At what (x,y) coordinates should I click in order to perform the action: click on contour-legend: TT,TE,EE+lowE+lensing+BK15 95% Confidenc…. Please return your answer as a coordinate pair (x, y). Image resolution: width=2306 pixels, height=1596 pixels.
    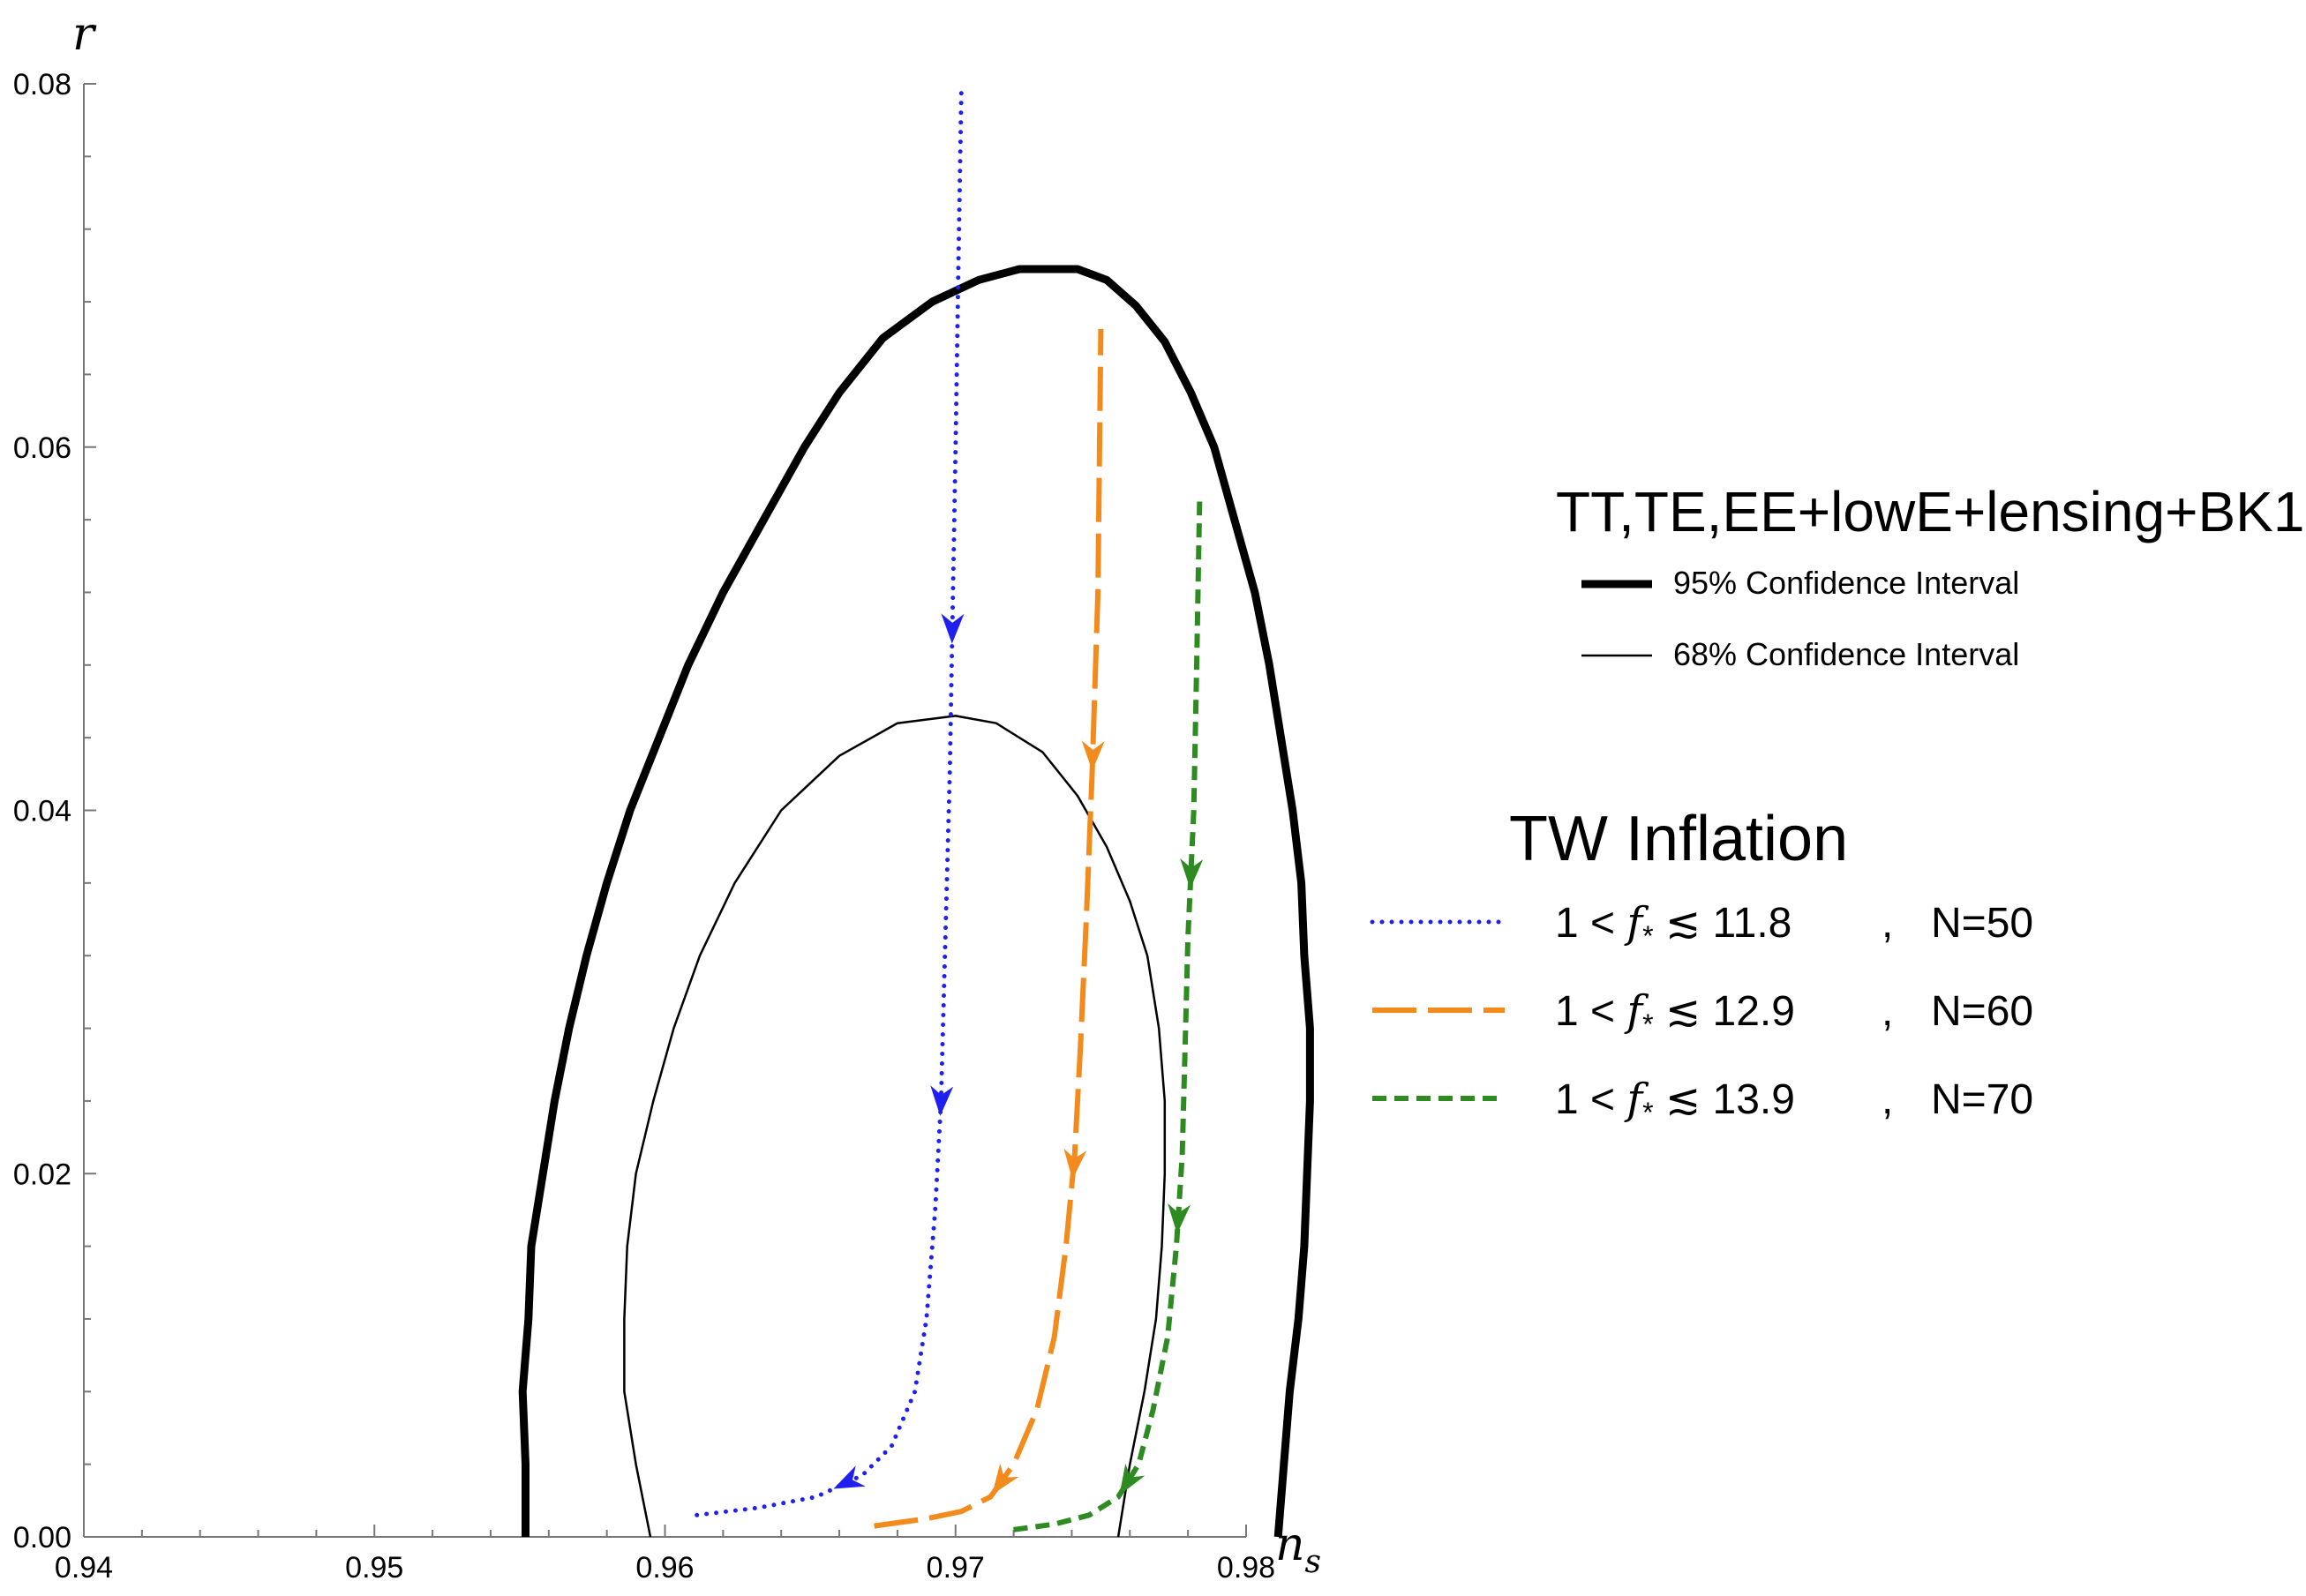
    Looking at the image, I should click on (1931, 576).